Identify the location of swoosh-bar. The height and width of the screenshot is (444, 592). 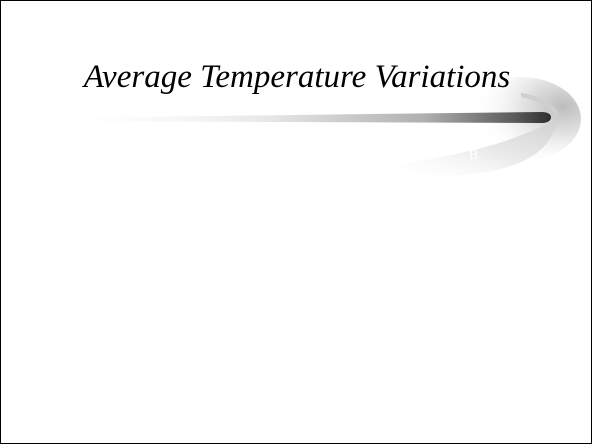
(296, 117).